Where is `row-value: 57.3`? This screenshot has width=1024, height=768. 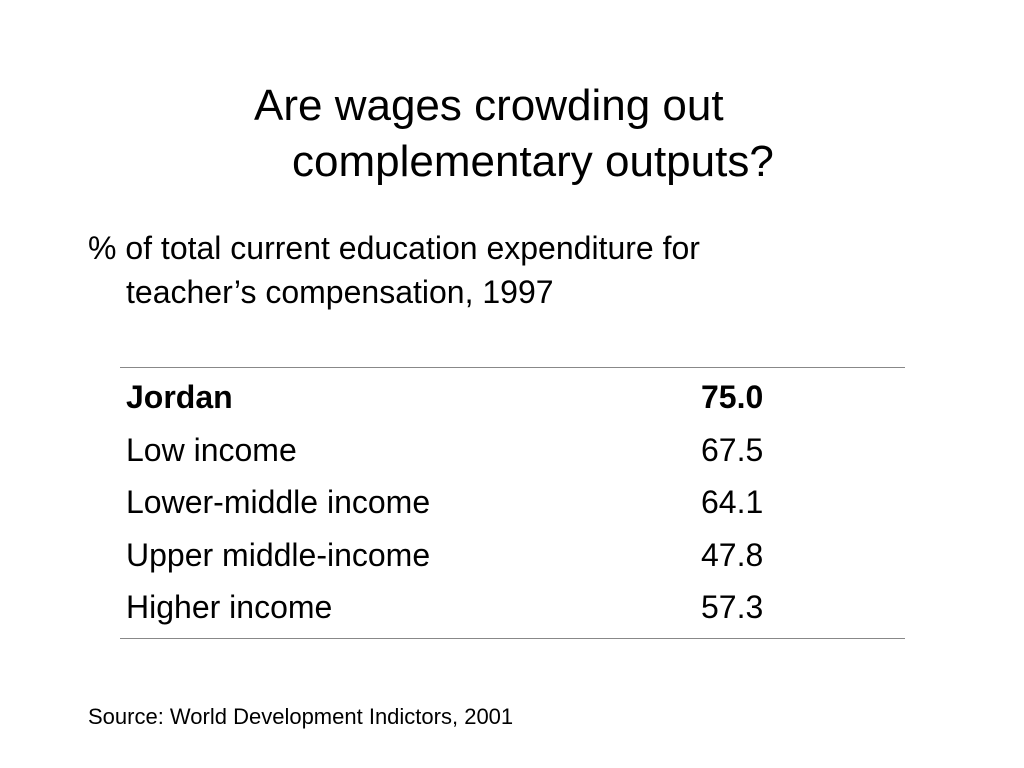
row-value: 57.3 is located at coordinates (732, 607).